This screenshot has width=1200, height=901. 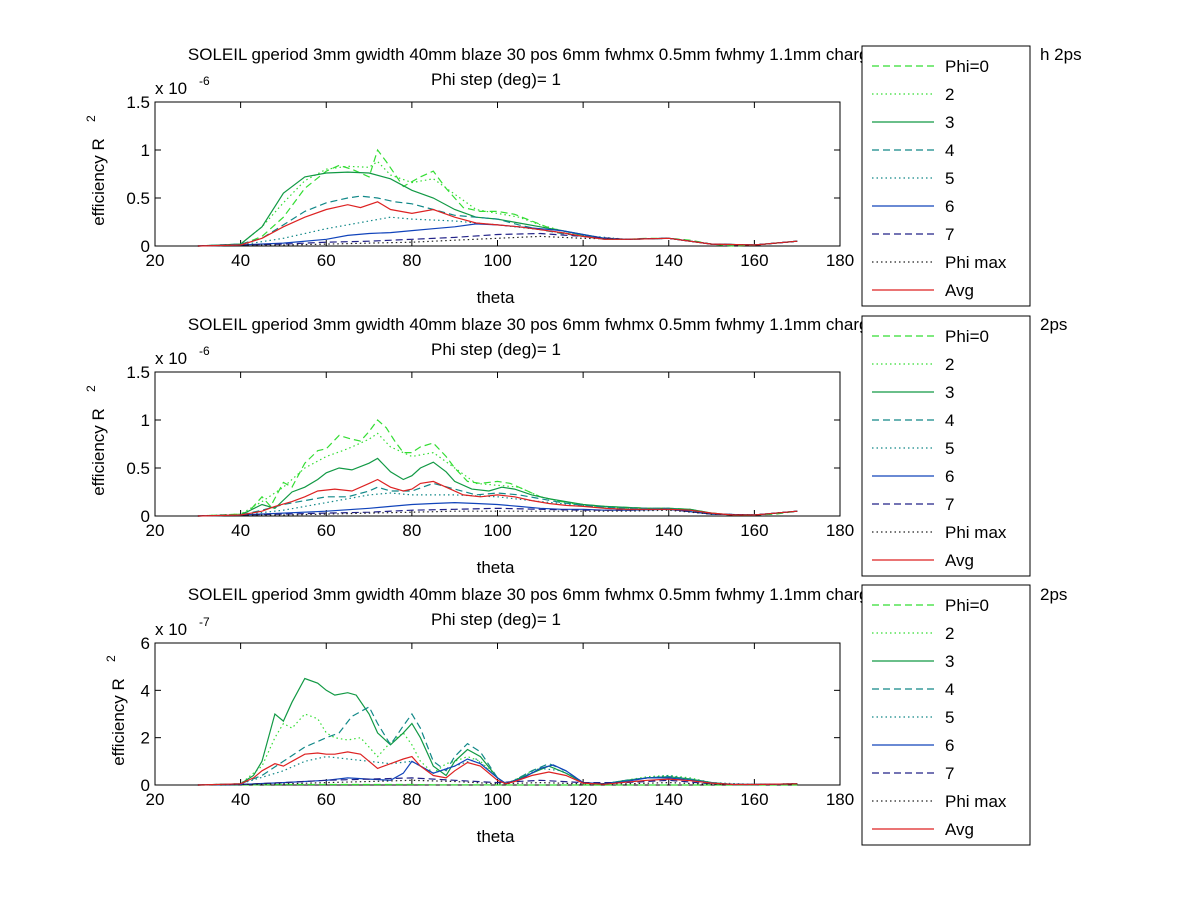 I want to click on y-tick-label: 0, so click(x=145, y=516).